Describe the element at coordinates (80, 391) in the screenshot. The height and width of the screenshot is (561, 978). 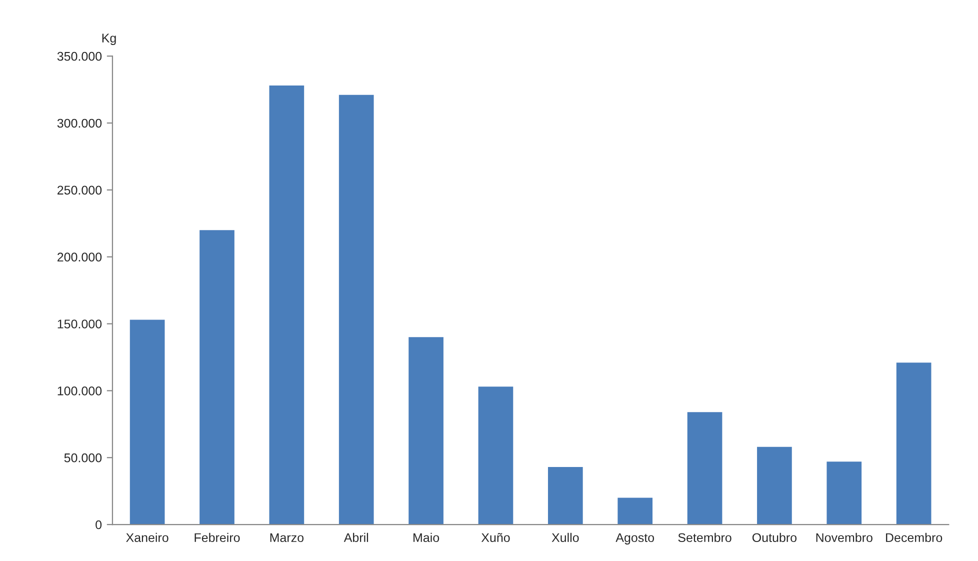
I see `y-tick-label: 100.000` at that location.